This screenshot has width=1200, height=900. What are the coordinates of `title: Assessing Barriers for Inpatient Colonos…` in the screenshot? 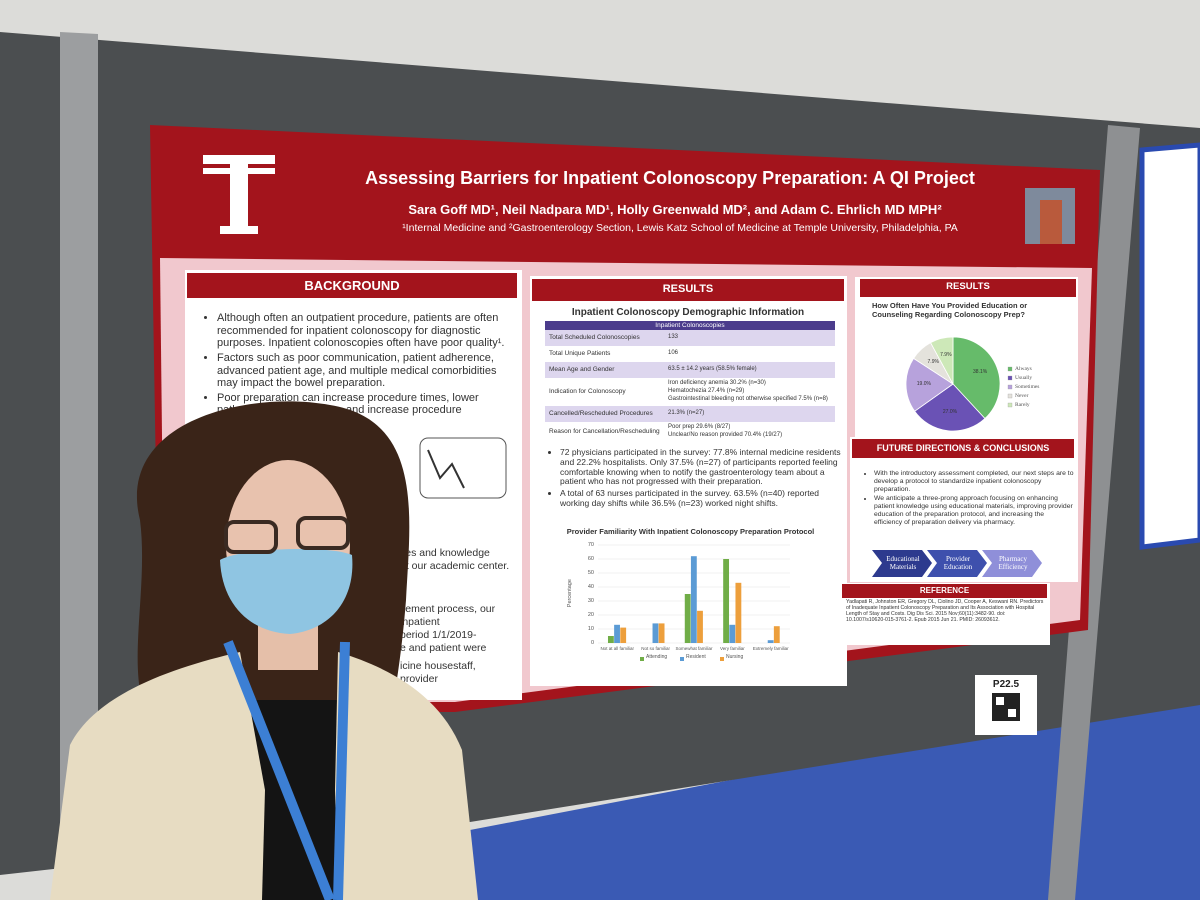 It's located at (670, 178).